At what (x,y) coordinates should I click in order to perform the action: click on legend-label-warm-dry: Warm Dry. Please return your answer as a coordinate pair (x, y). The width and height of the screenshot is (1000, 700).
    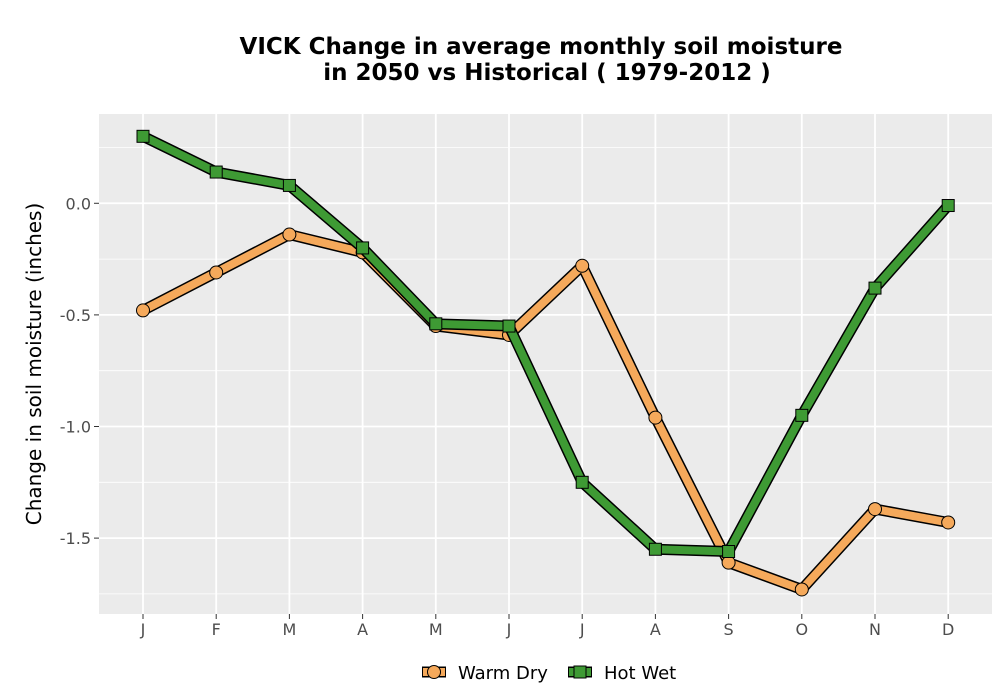
    Looking at the image, I should click on (503, 673).